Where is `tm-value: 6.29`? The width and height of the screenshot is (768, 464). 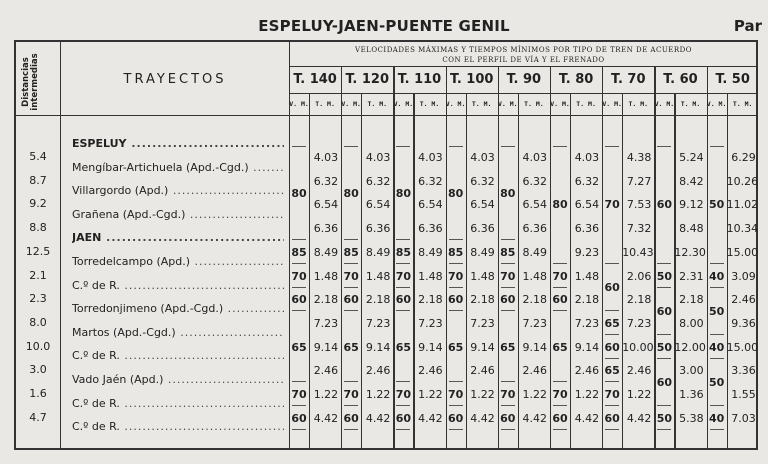
tm-value: 6.29 is located at coordinates (743, 157).